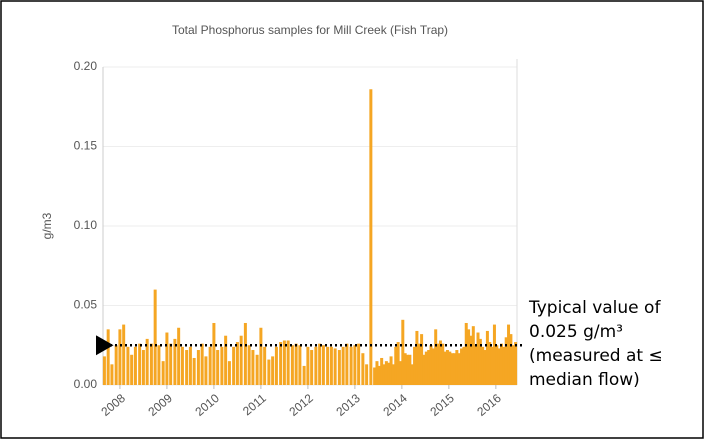 Image resolution: width=704 pixels, height=439 pixels. I want to click on y-tick-label: 0.15, so click(86, 146).